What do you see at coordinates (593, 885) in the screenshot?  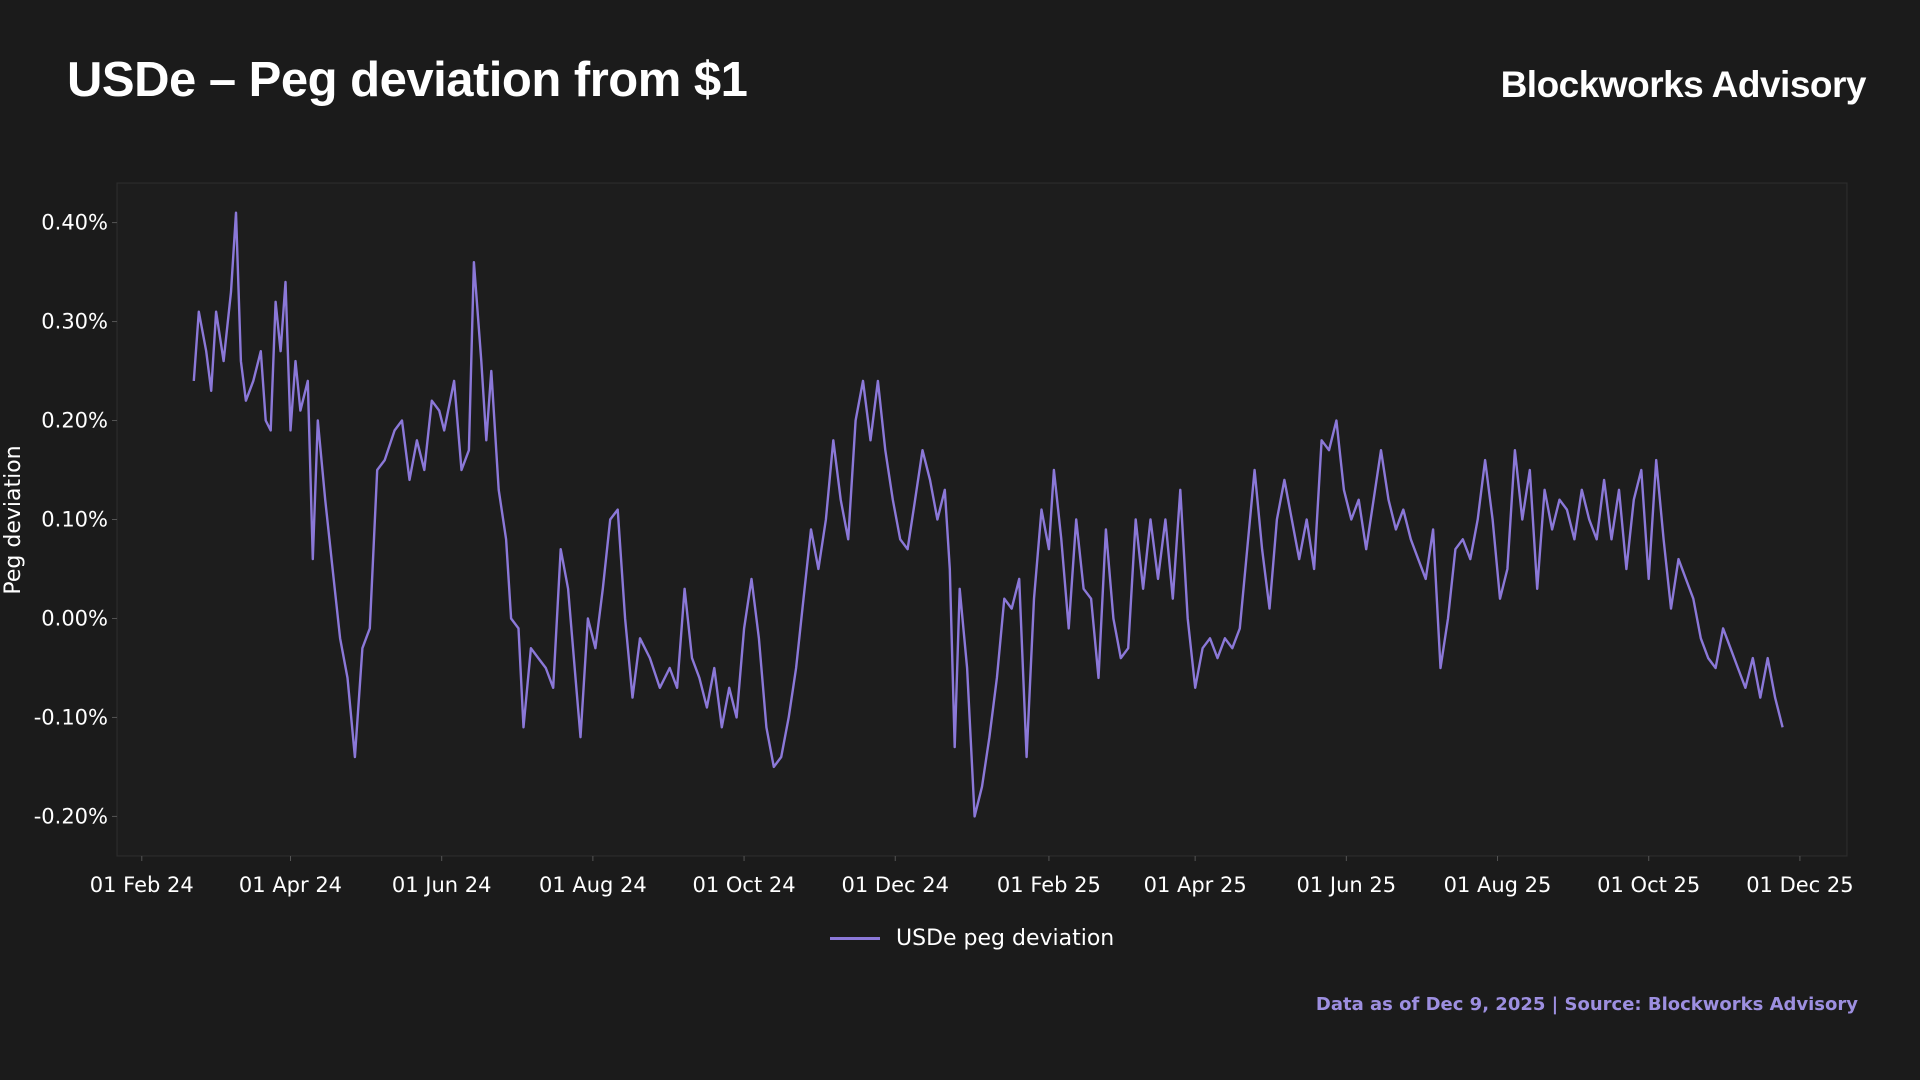 I see `x-tick-label: 01 Aug 24` at bounding box center [593, 885].